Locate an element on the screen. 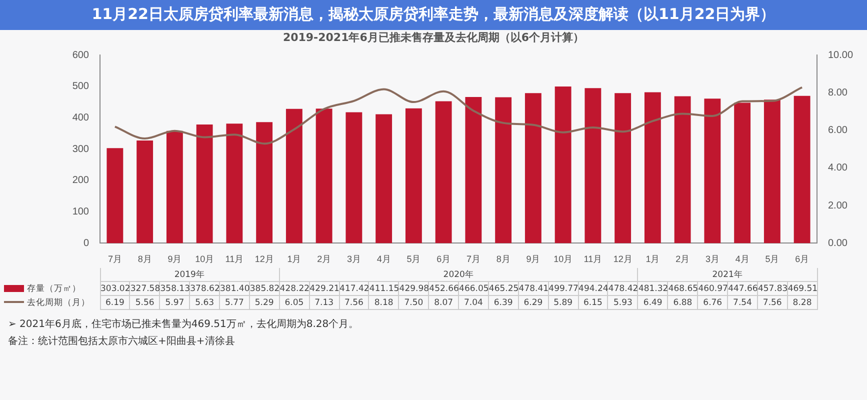 The height and width of the screenshot is (400, 867). data-label: 5.89 is located at coordinates (563, 303).